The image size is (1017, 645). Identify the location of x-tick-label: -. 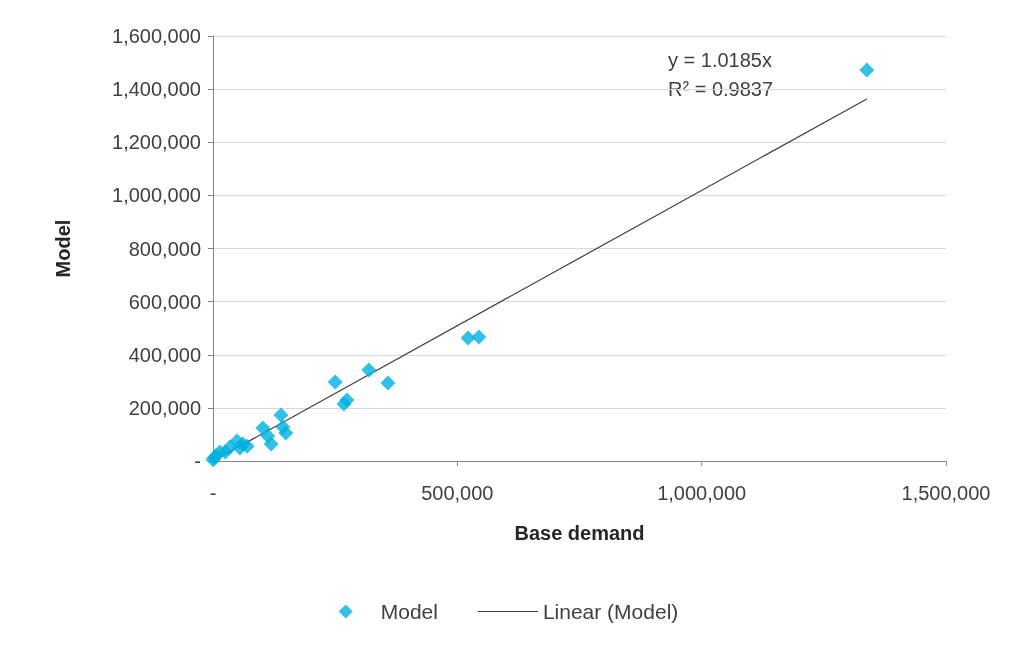
(213, 493).